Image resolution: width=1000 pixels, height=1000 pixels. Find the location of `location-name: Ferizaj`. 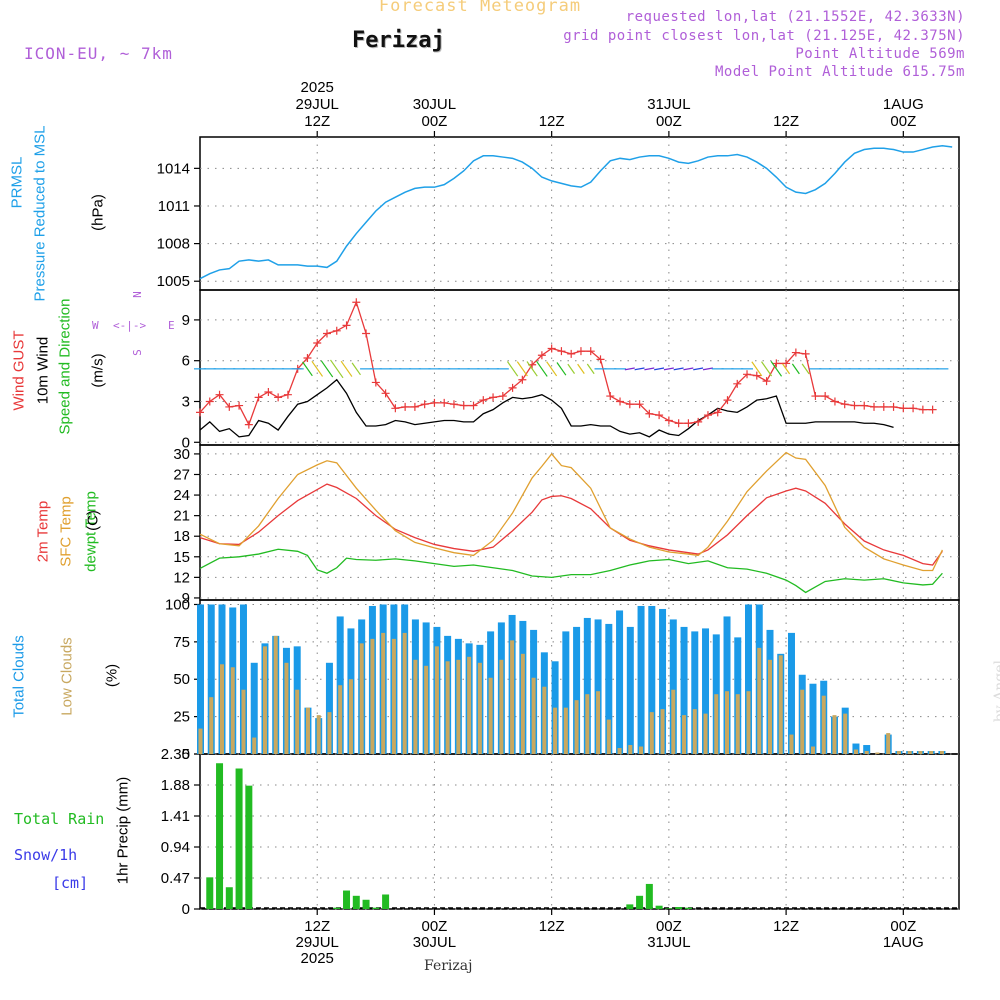

location-name: Ferizaj is located at coordinates (398, 40).